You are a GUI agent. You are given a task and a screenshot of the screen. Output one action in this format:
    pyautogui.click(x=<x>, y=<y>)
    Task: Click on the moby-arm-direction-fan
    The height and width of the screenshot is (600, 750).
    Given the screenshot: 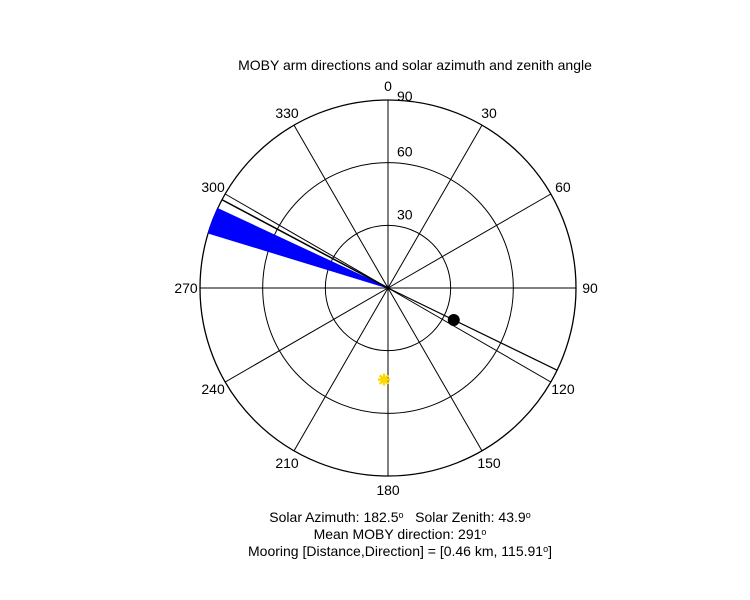 What is the action you would take?
    pyautogui.click(x=298, y=248)
    